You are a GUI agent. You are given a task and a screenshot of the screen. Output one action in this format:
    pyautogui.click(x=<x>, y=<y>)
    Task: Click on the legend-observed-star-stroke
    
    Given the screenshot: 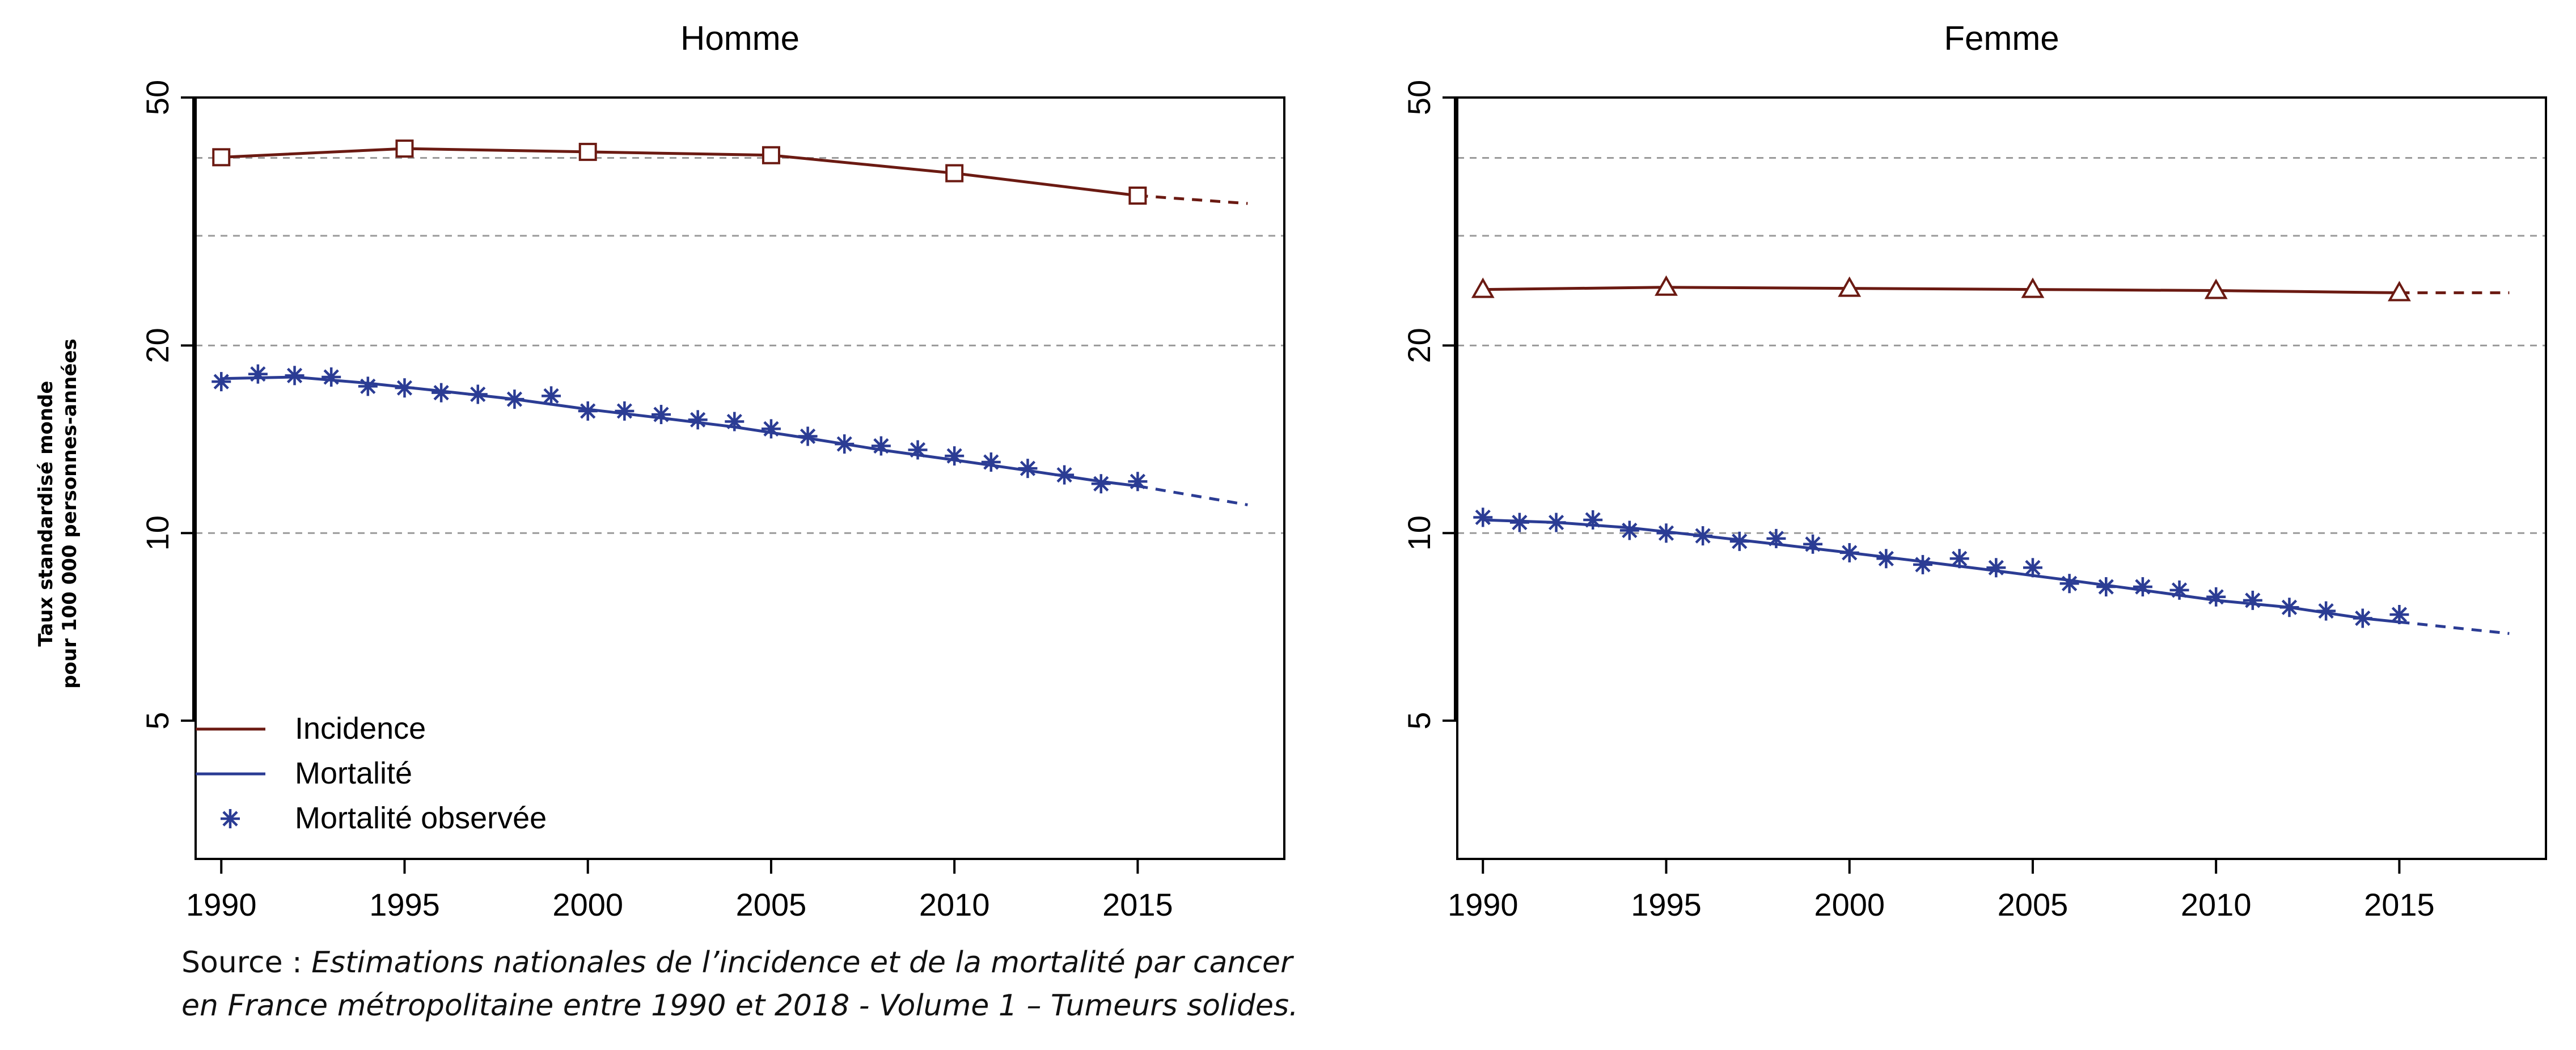 What is the action you would take?
    pyautogui.click(x=230, y=819)
    